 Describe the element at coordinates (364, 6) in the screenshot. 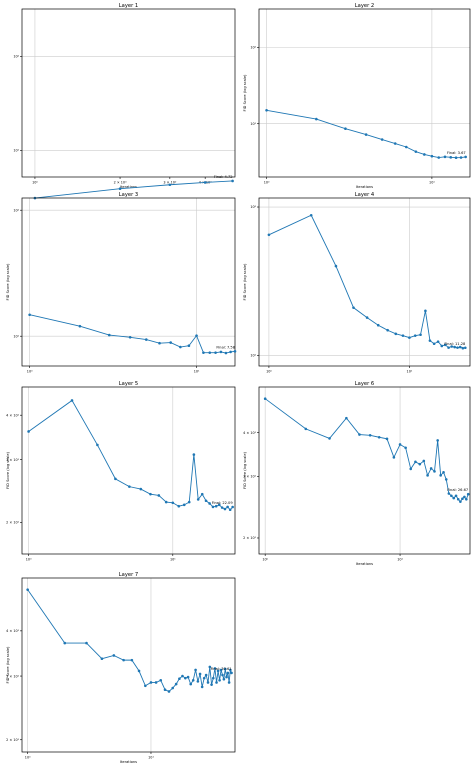

I see `subplot-title: Layer 2` at that location.